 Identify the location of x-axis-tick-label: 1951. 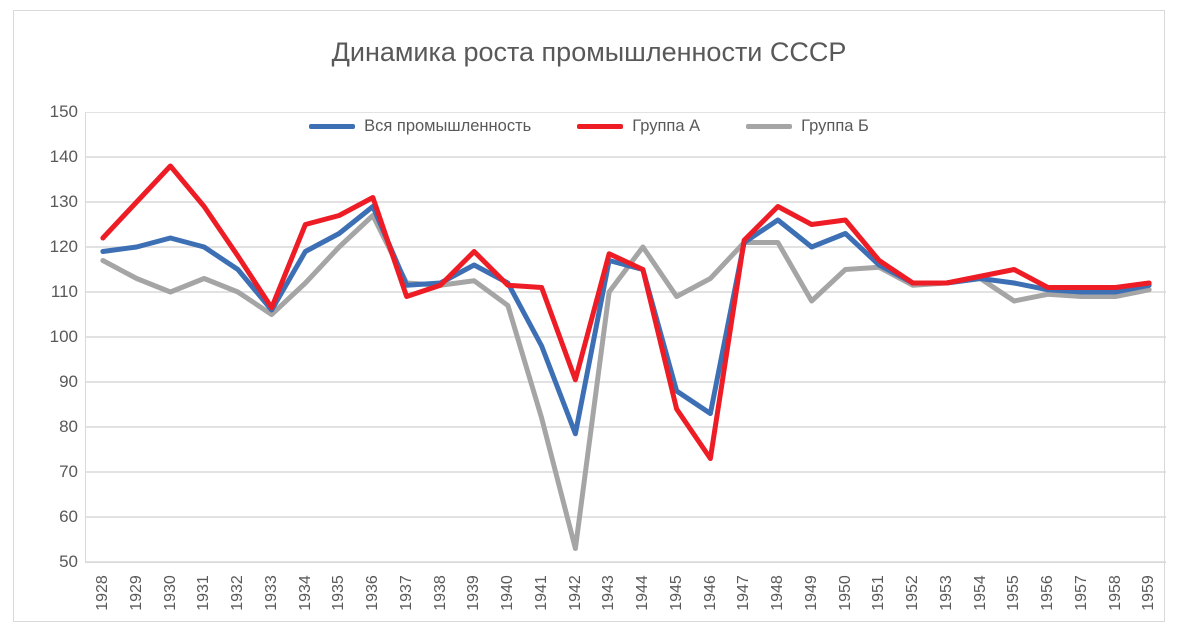
(879, 593).